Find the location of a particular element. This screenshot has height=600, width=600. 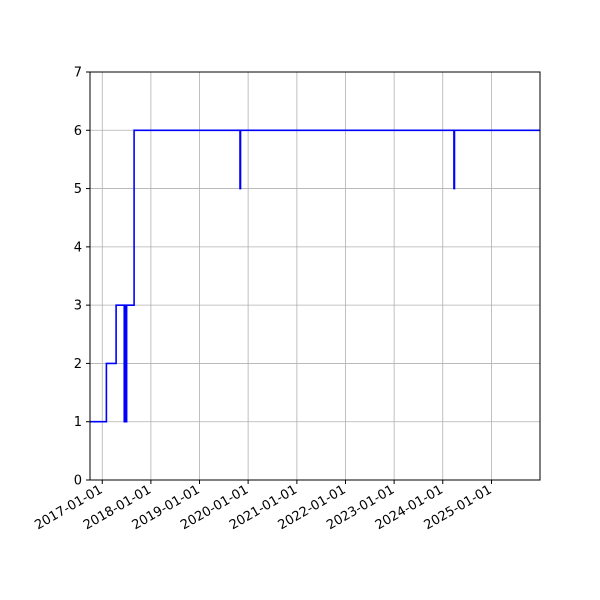

y-tick-label: 3 is located at coordinates (78, 306).